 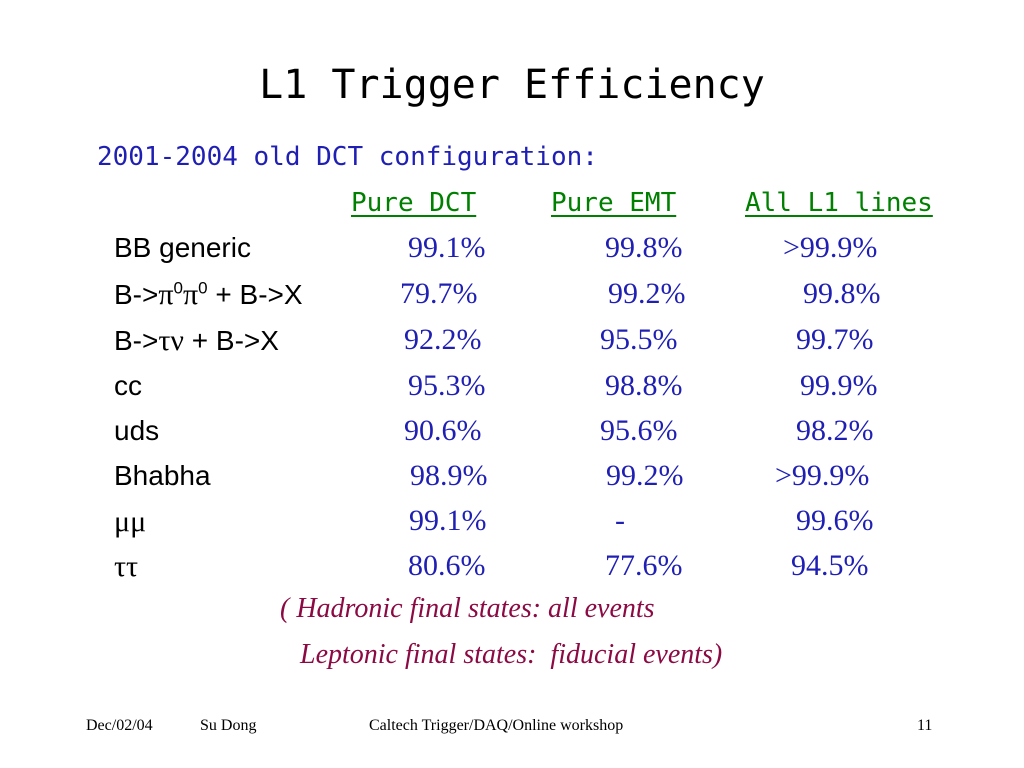 I want to click on value-b-taunu-pure-emt: 95.5%, so click(x=639, y=339).